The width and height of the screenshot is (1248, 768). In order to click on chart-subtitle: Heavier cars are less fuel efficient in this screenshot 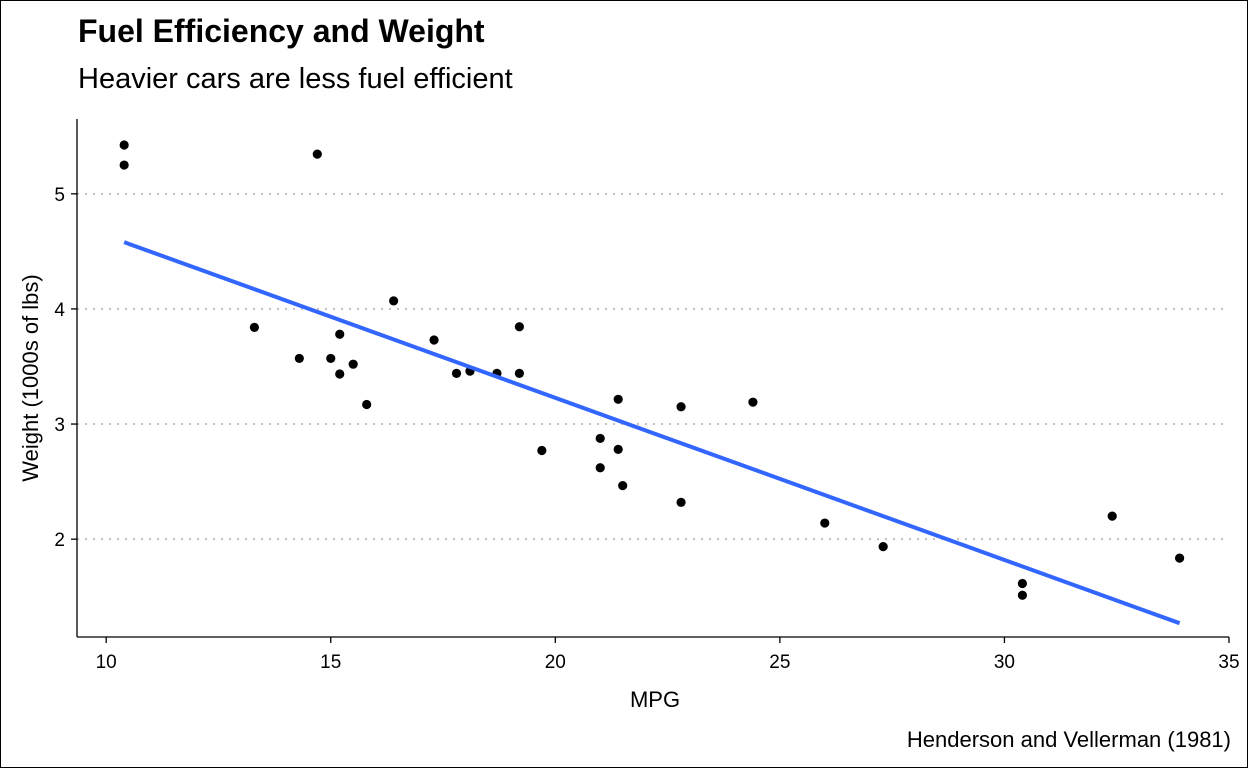, I will do `click(295, 79)`.